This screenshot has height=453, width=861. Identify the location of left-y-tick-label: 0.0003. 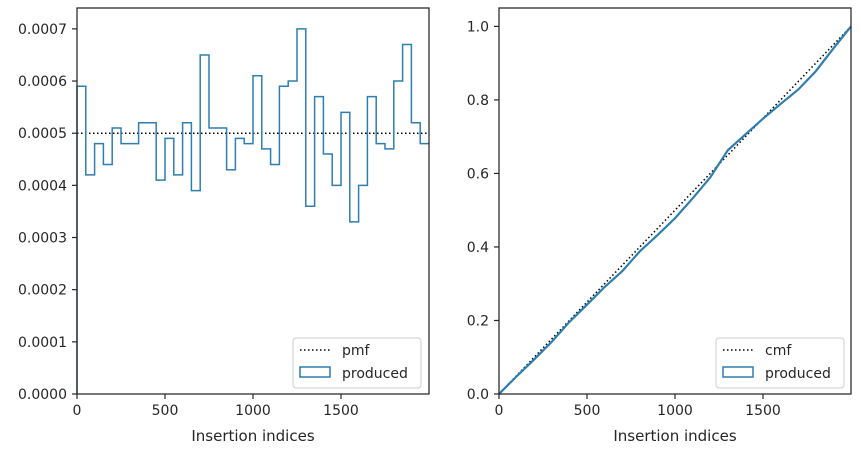
(42, 239).